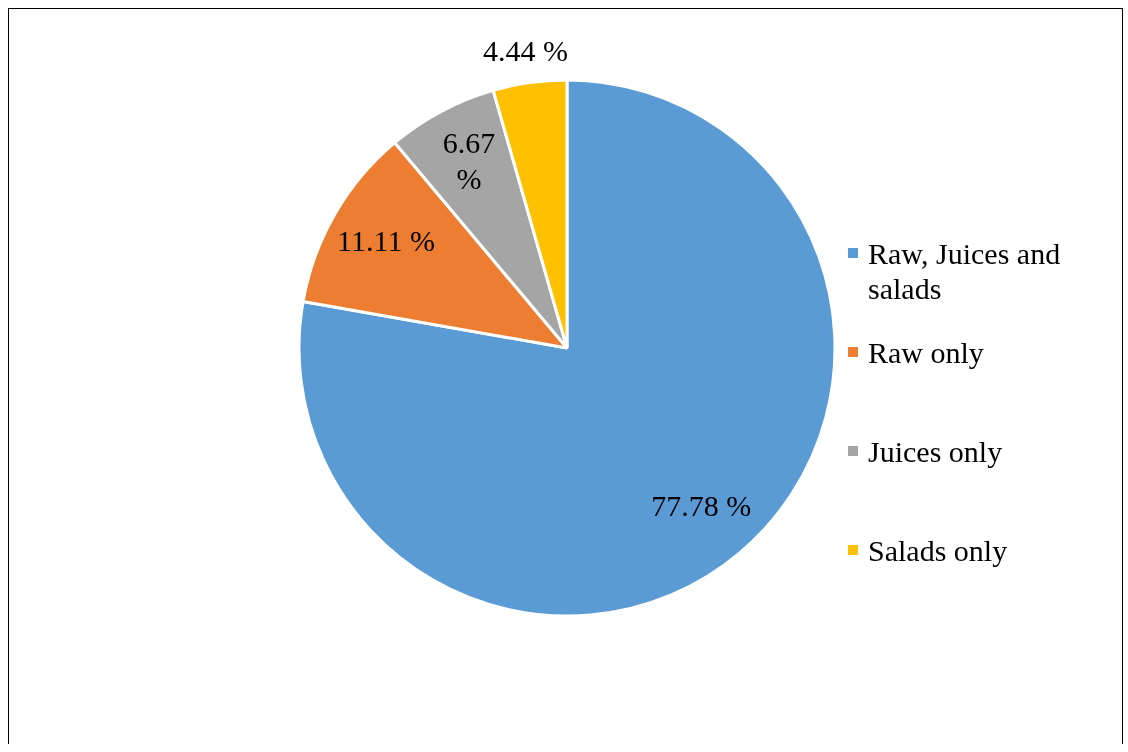 The width and height of the screenshot is (1128, 752). I want to click on legend-label: Raw only, so click(926, 352).